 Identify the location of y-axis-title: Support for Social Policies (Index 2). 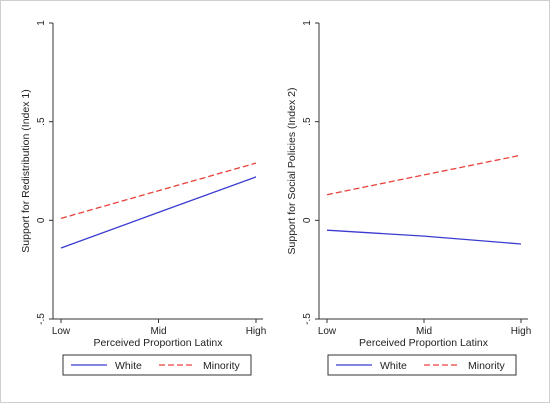
(292, 171).